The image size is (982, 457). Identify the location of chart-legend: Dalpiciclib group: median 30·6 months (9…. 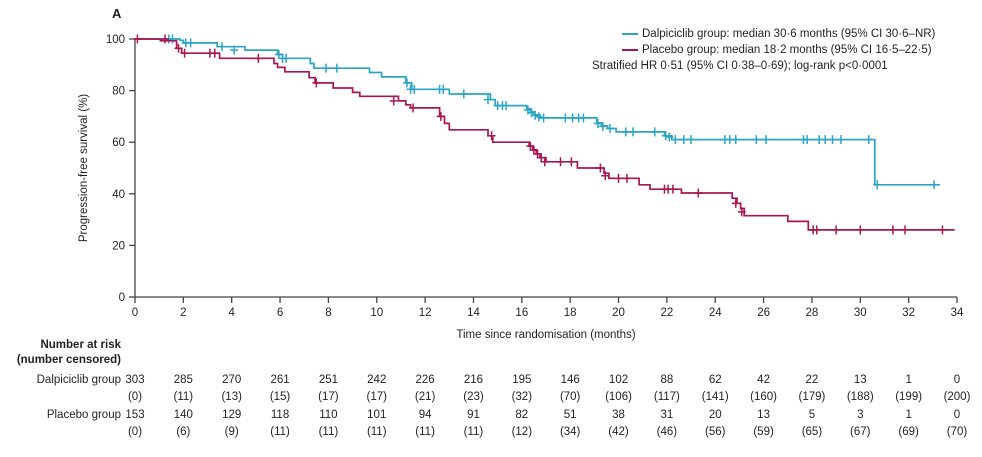
(763, 50).